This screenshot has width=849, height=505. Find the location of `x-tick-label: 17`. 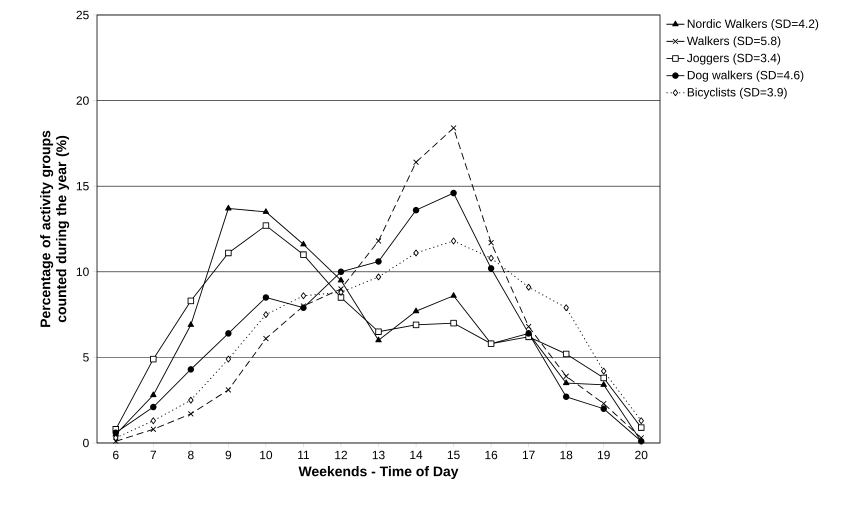

x-tick-label: 17 is located at coordinates (528, 454).